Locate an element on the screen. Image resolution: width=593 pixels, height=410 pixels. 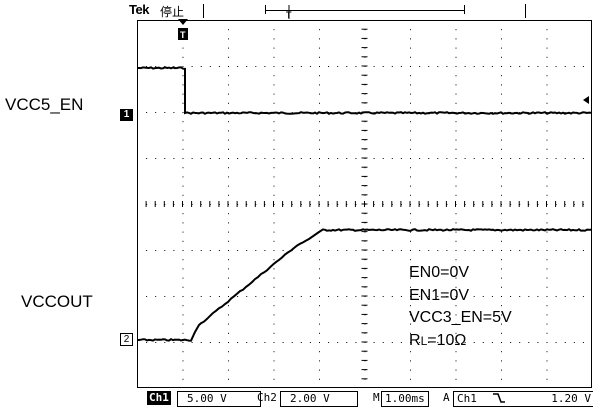
falling-edge-icon is located at coordinates (498, 398).